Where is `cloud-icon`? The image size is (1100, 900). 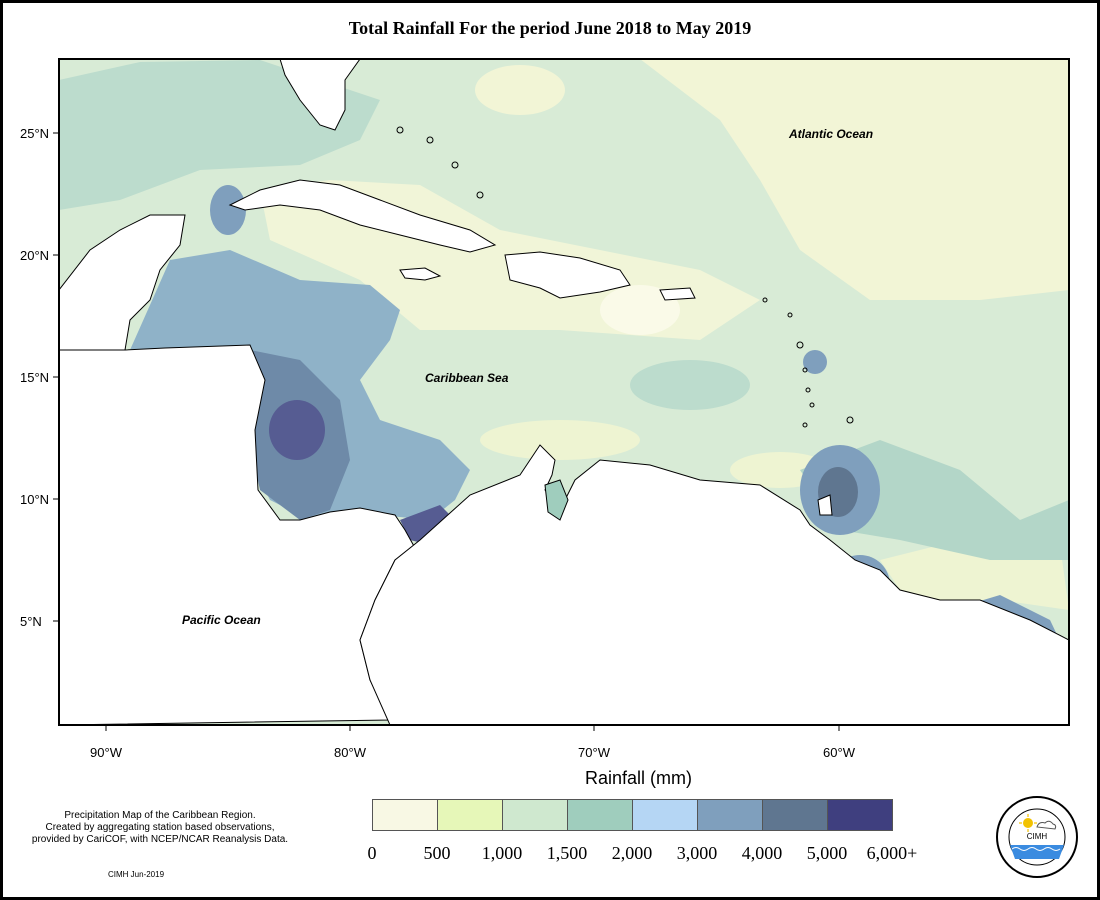 cloud-icon is located at coordinates (1046, 825).